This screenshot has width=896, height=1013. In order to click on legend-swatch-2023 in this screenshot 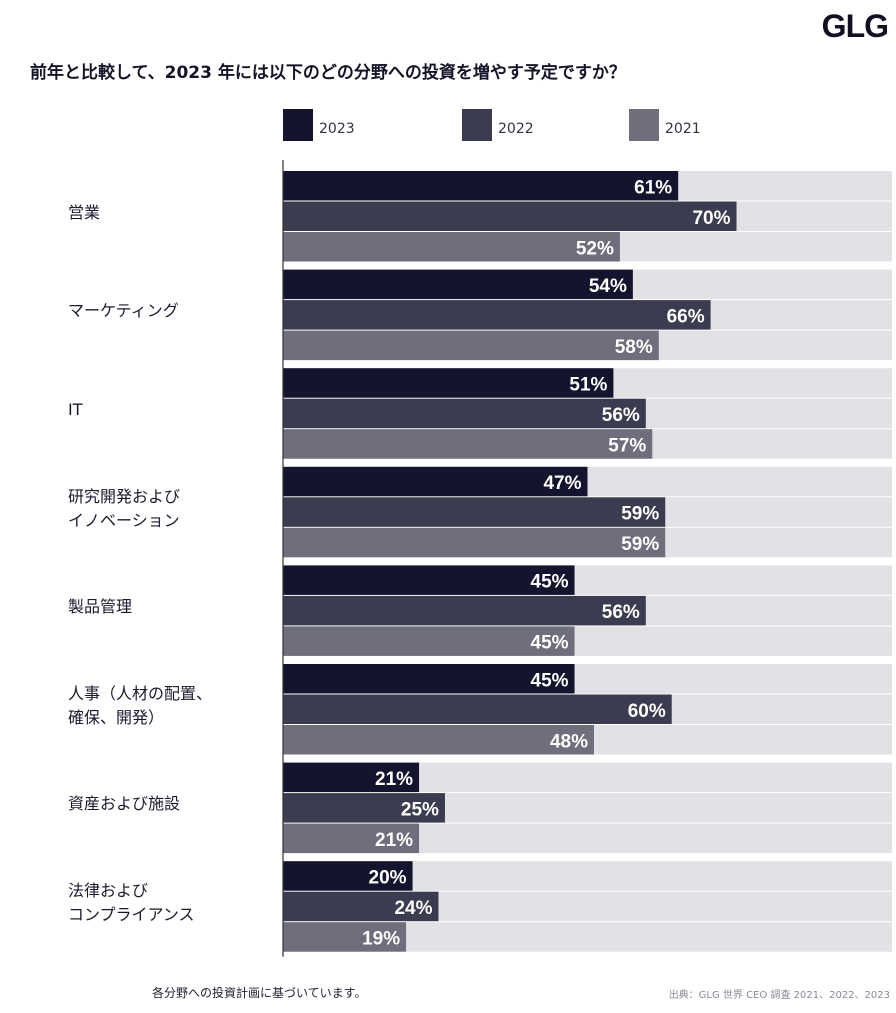, I will do `click(298, 125)`.